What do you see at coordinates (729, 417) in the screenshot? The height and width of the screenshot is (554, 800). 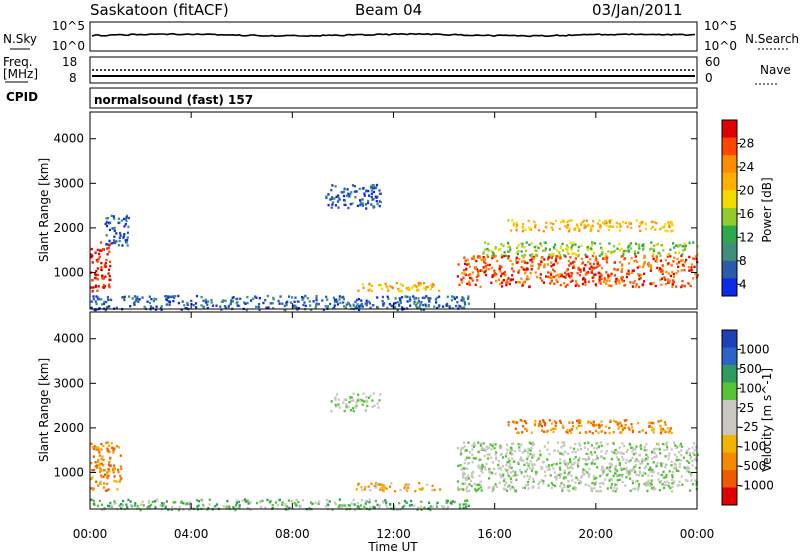 I see `colorbar-frame` at bounding box center [729, 417].